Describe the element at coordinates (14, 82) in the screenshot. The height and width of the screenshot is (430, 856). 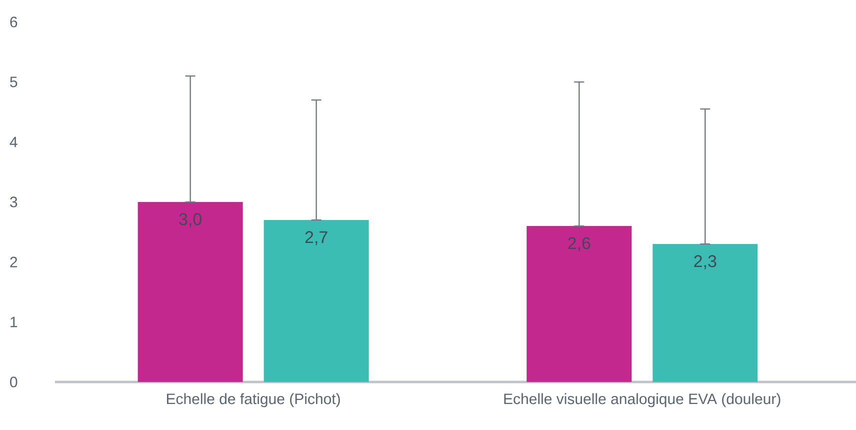
I see `y-tick-label: 5` at that location.